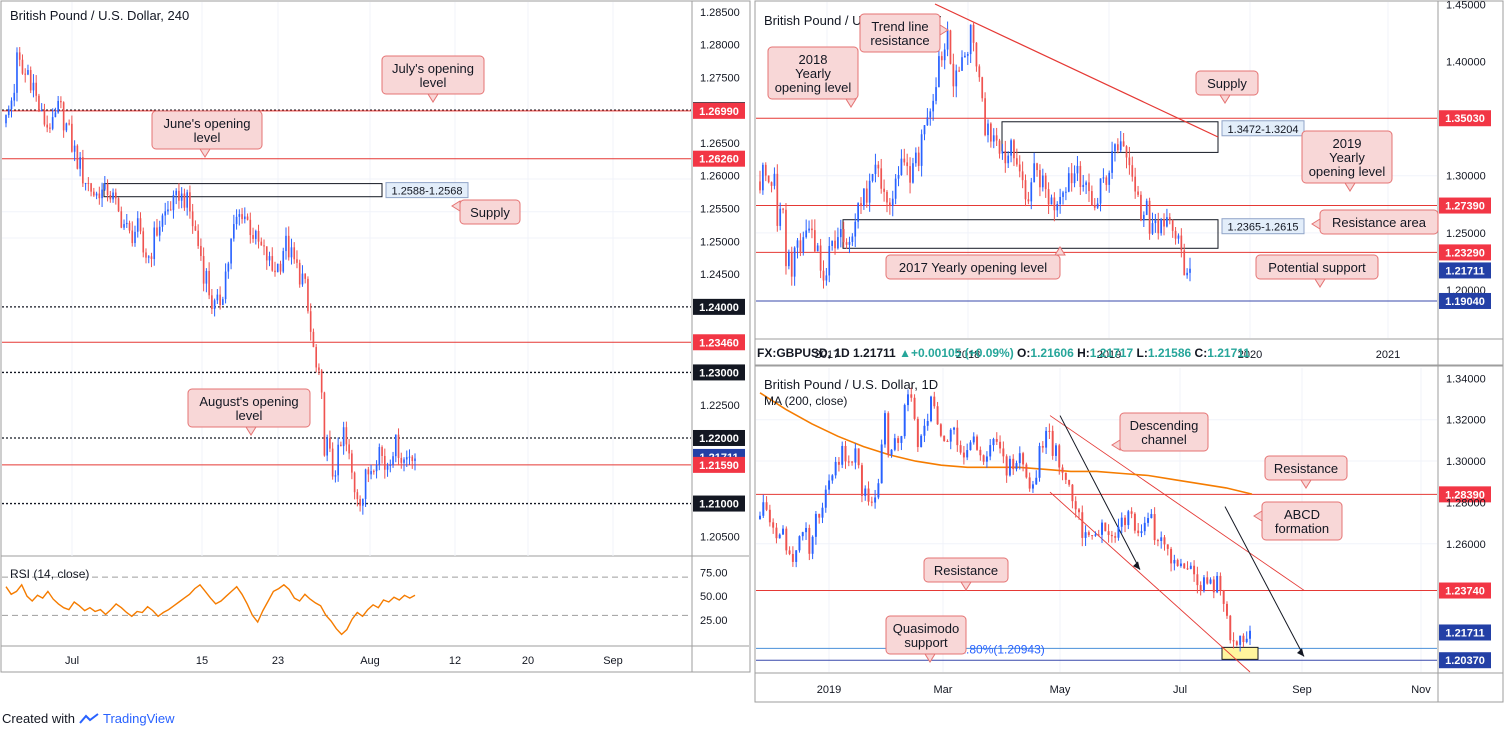 The height and width of the screenshot is (734, 1504). Describe the element at coordinates (433, 79) in the screenshot. I see `h4-callout-july: July's opening level` at that location.